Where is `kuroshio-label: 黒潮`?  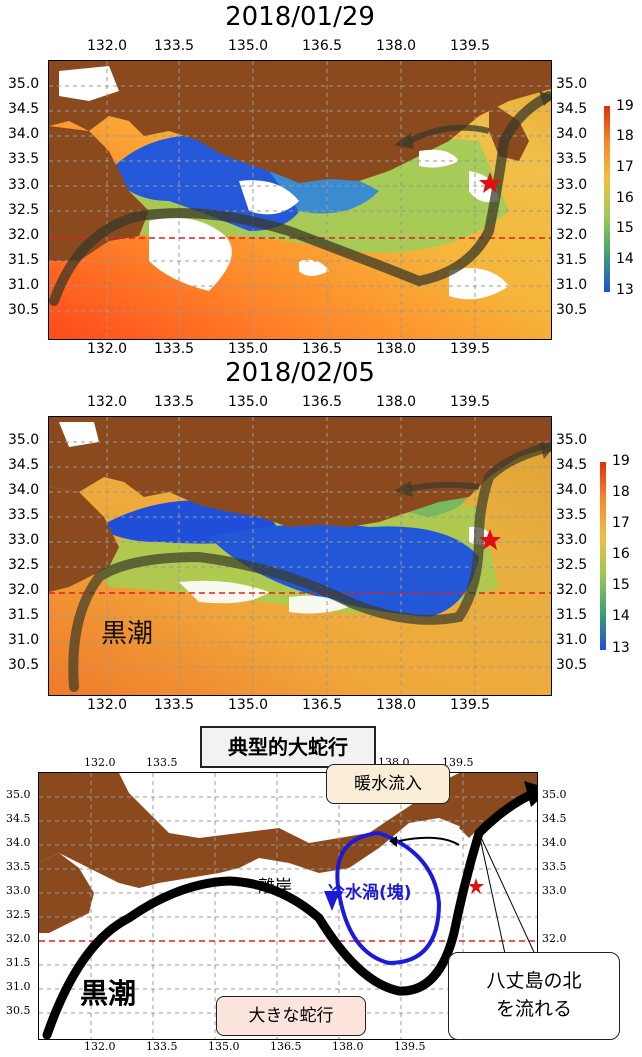
kuroshio-label: 黒潮 is located at coordinates (127, 634).